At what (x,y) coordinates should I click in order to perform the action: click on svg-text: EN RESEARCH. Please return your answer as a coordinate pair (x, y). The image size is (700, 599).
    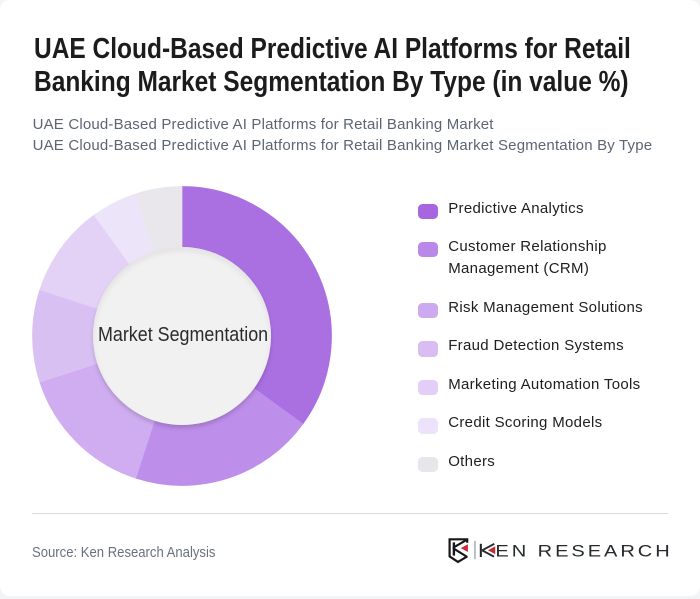
    Looking at the image, I should click on (583, 550).